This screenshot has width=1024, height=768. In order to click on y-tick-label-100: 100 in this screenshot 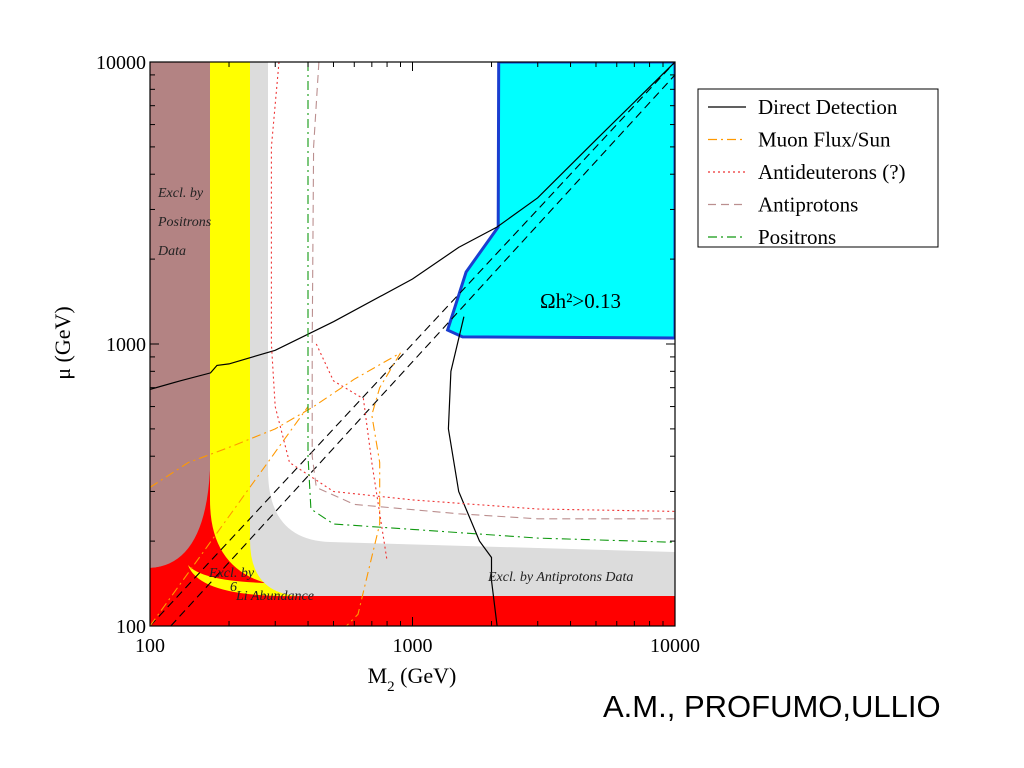, I will do `click(131, 627)`.